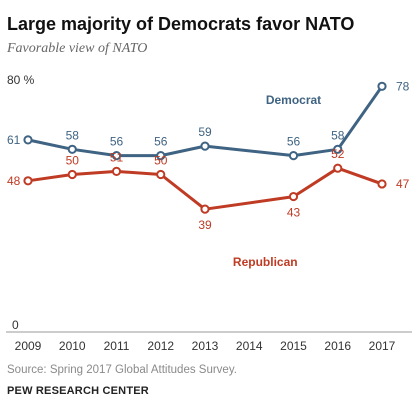 The image size is (420, 418). Describe the element at coordinates (28, 346) in the screenshot. I see `x-tick-label: 2009` at that location.